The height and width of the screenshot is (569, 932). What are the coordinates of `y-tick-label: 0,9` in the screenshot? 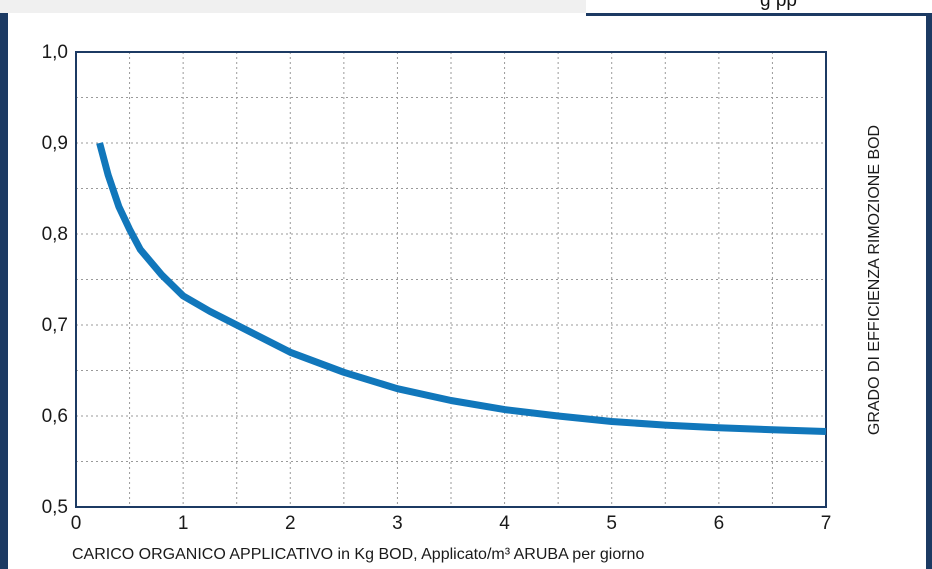 It's located at (55, 143).